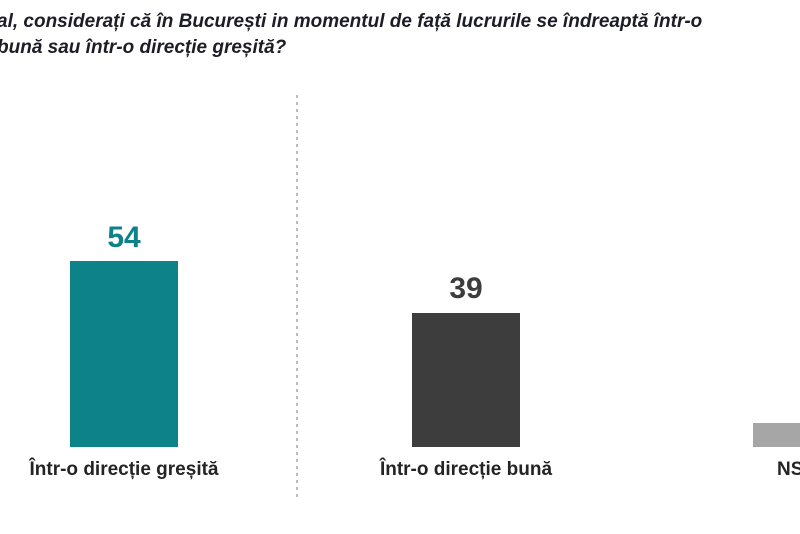 The height and width of the screenshot is (534, 800). I want to click on category-label-directie-gresita: Într-o direcție greșită, so click(124, 469).